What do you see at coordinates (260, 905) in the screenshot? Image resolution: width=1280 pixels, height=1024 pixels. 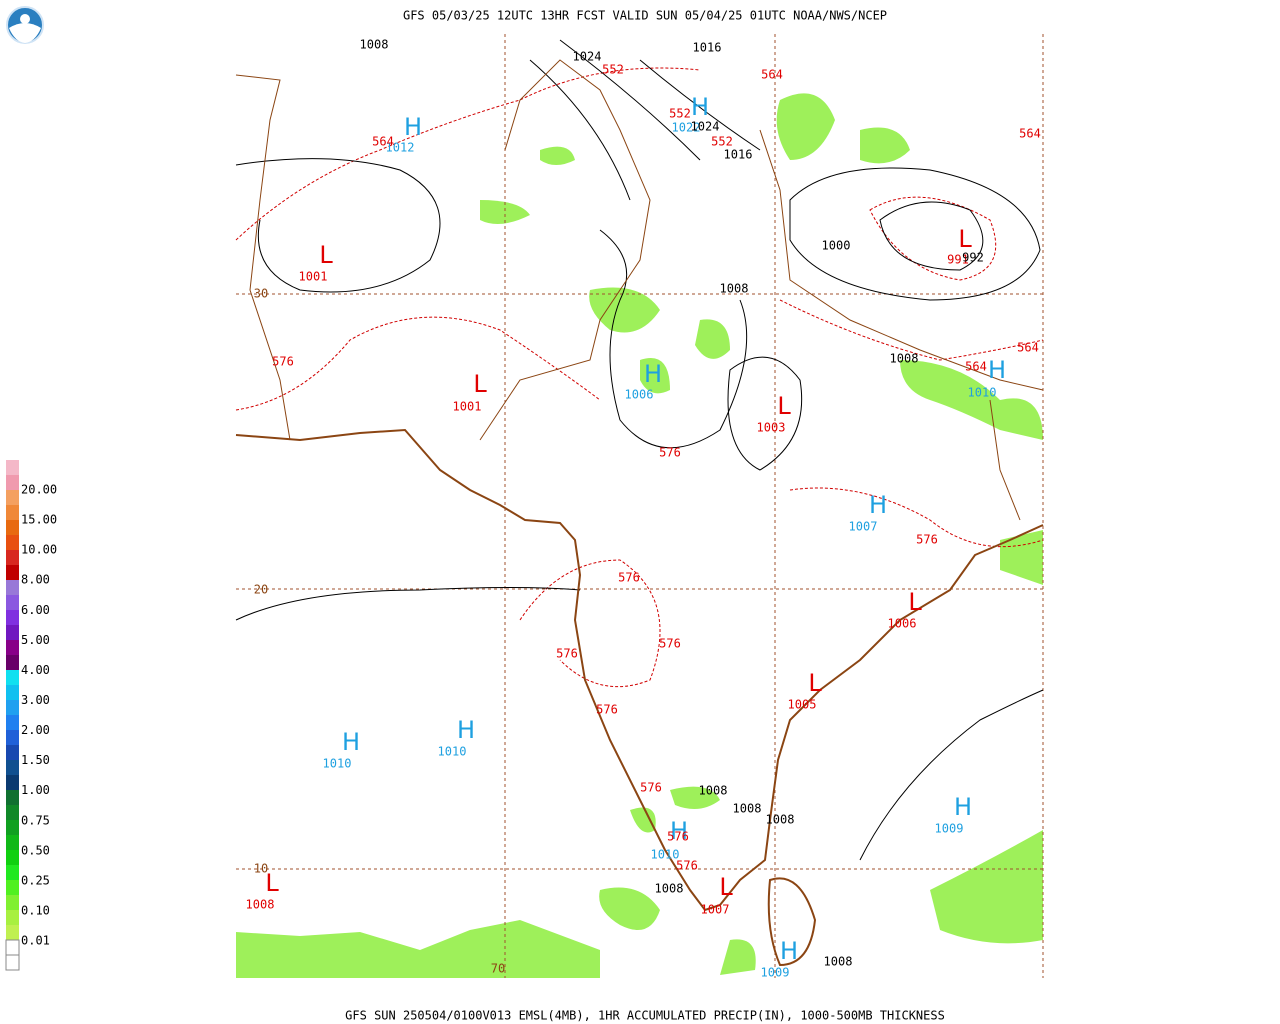 I see `center-value: 1008` at bounding box center [260, 905].